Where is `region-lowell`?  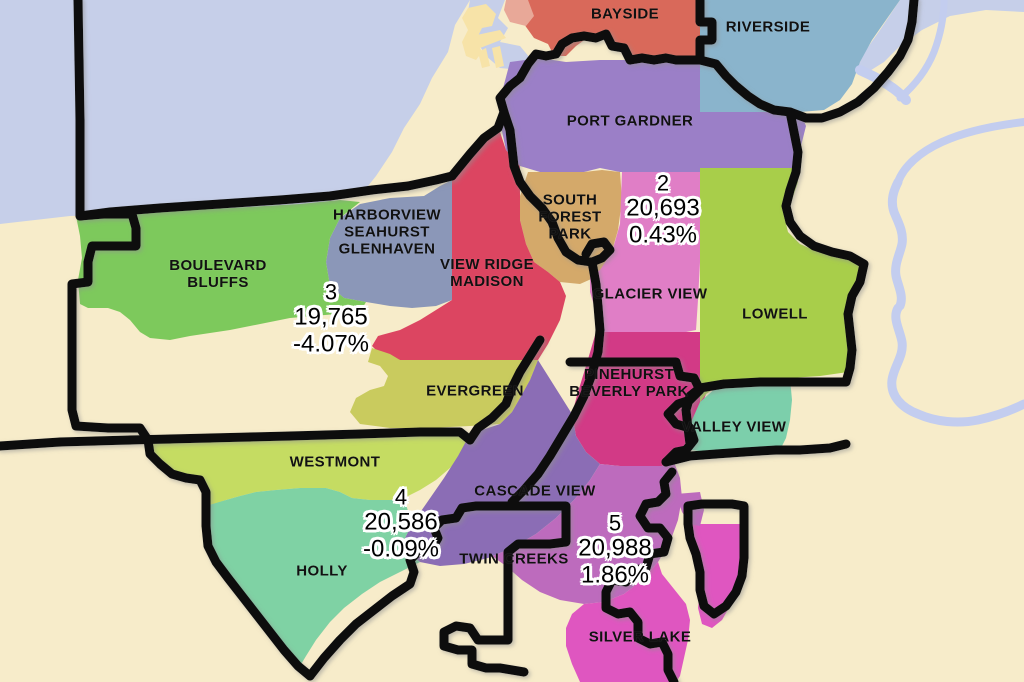
region-lowell is located at coordinates (783, 285).